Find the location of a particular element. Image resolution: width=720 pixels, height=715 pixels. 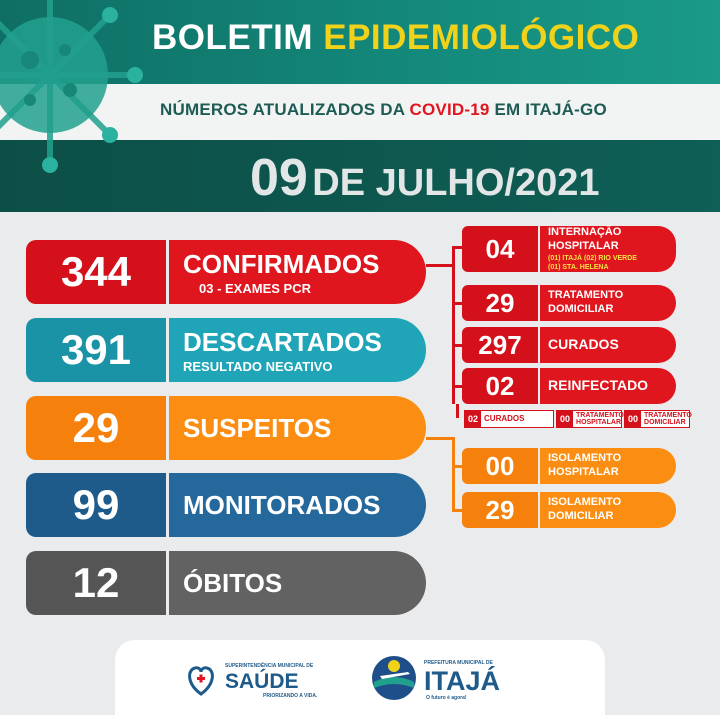

breakdown-isolamento-domiciliar: 29 ISOLAMENTO DOMICILIAR is located at coordinates (569, 510).